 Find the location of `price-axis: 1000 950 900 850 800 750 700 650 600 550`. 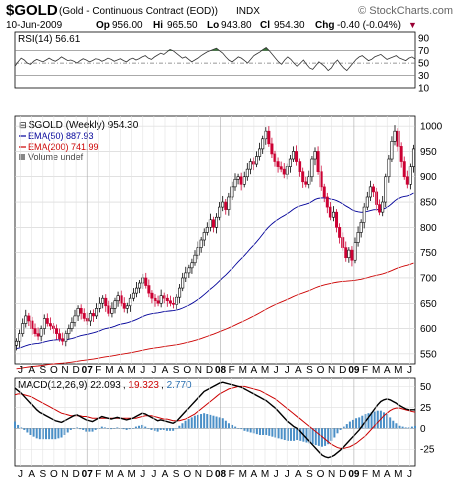

price-axis: 1000 950 900 850 800 750 700 650 600 550 is located at coordinates (431, 241).